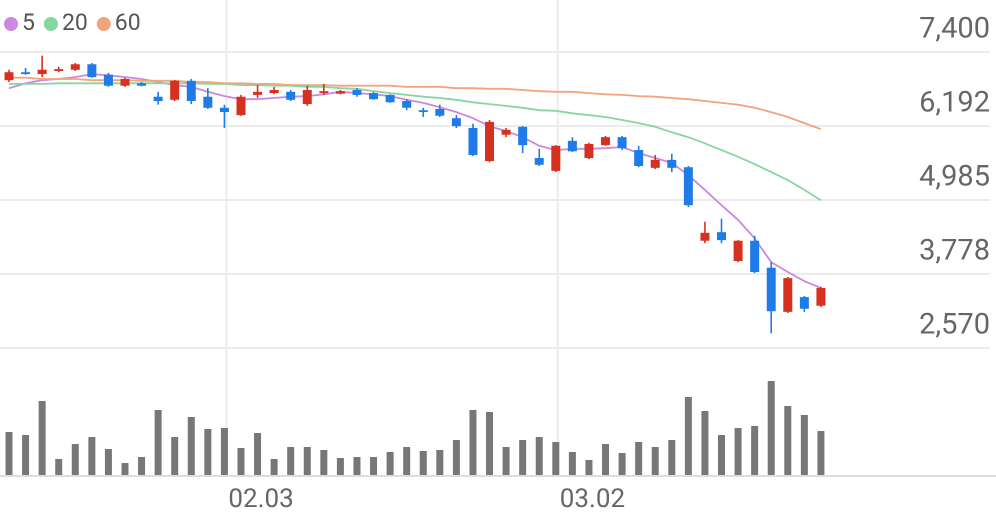 The height and width of the screenshot is (519, 996). Describe the element at coordinates (954, 177) in the screenshot. I see `y-tick-label: 4,985` at that location.